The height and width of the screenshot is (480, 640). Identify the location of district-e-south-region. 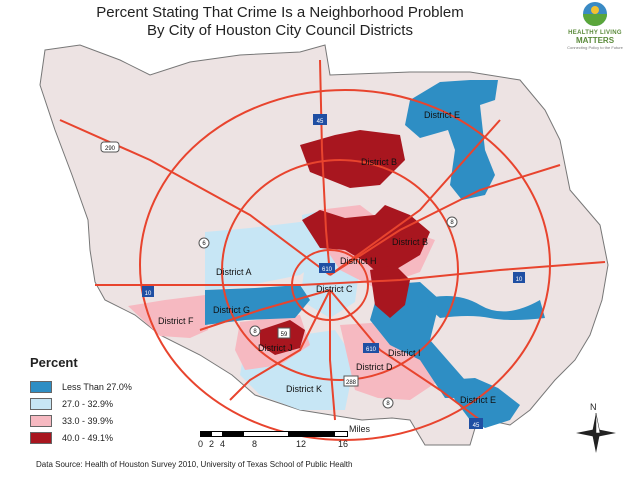
(482, 403).